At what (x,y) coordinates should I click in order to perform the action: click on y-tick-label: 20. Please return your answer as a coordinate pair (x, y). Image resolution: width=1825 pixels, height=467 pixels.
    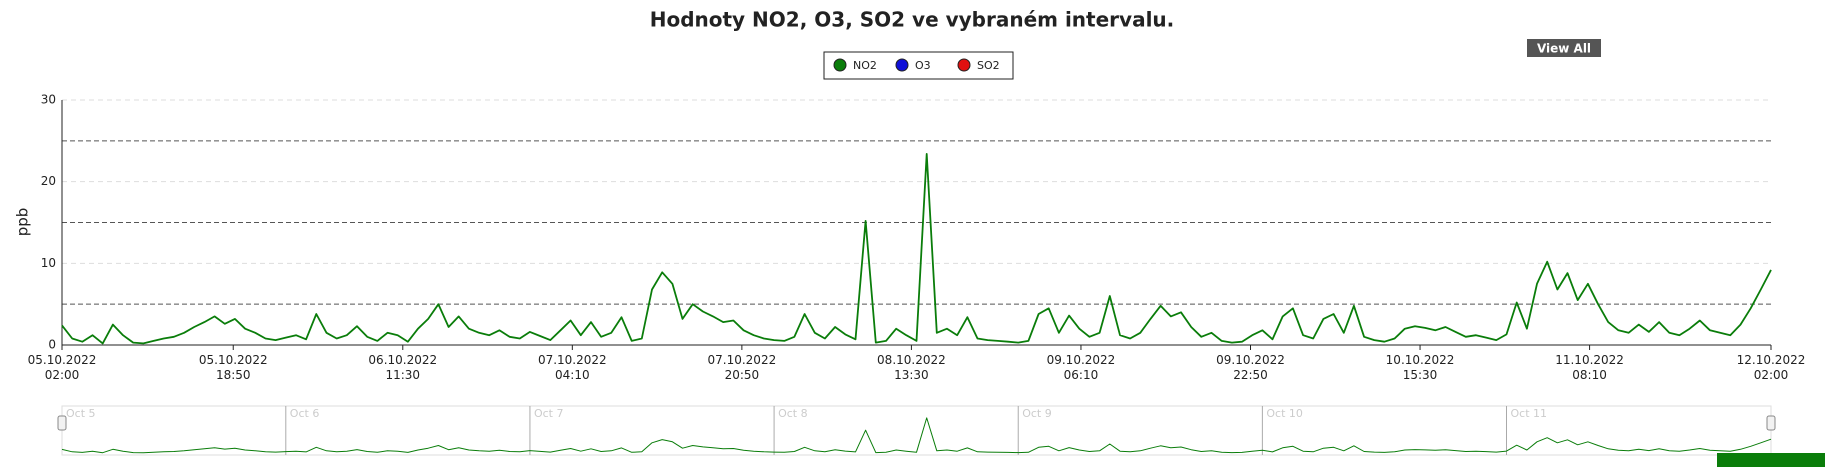
    Looking at the image, I should click on (48, 181).